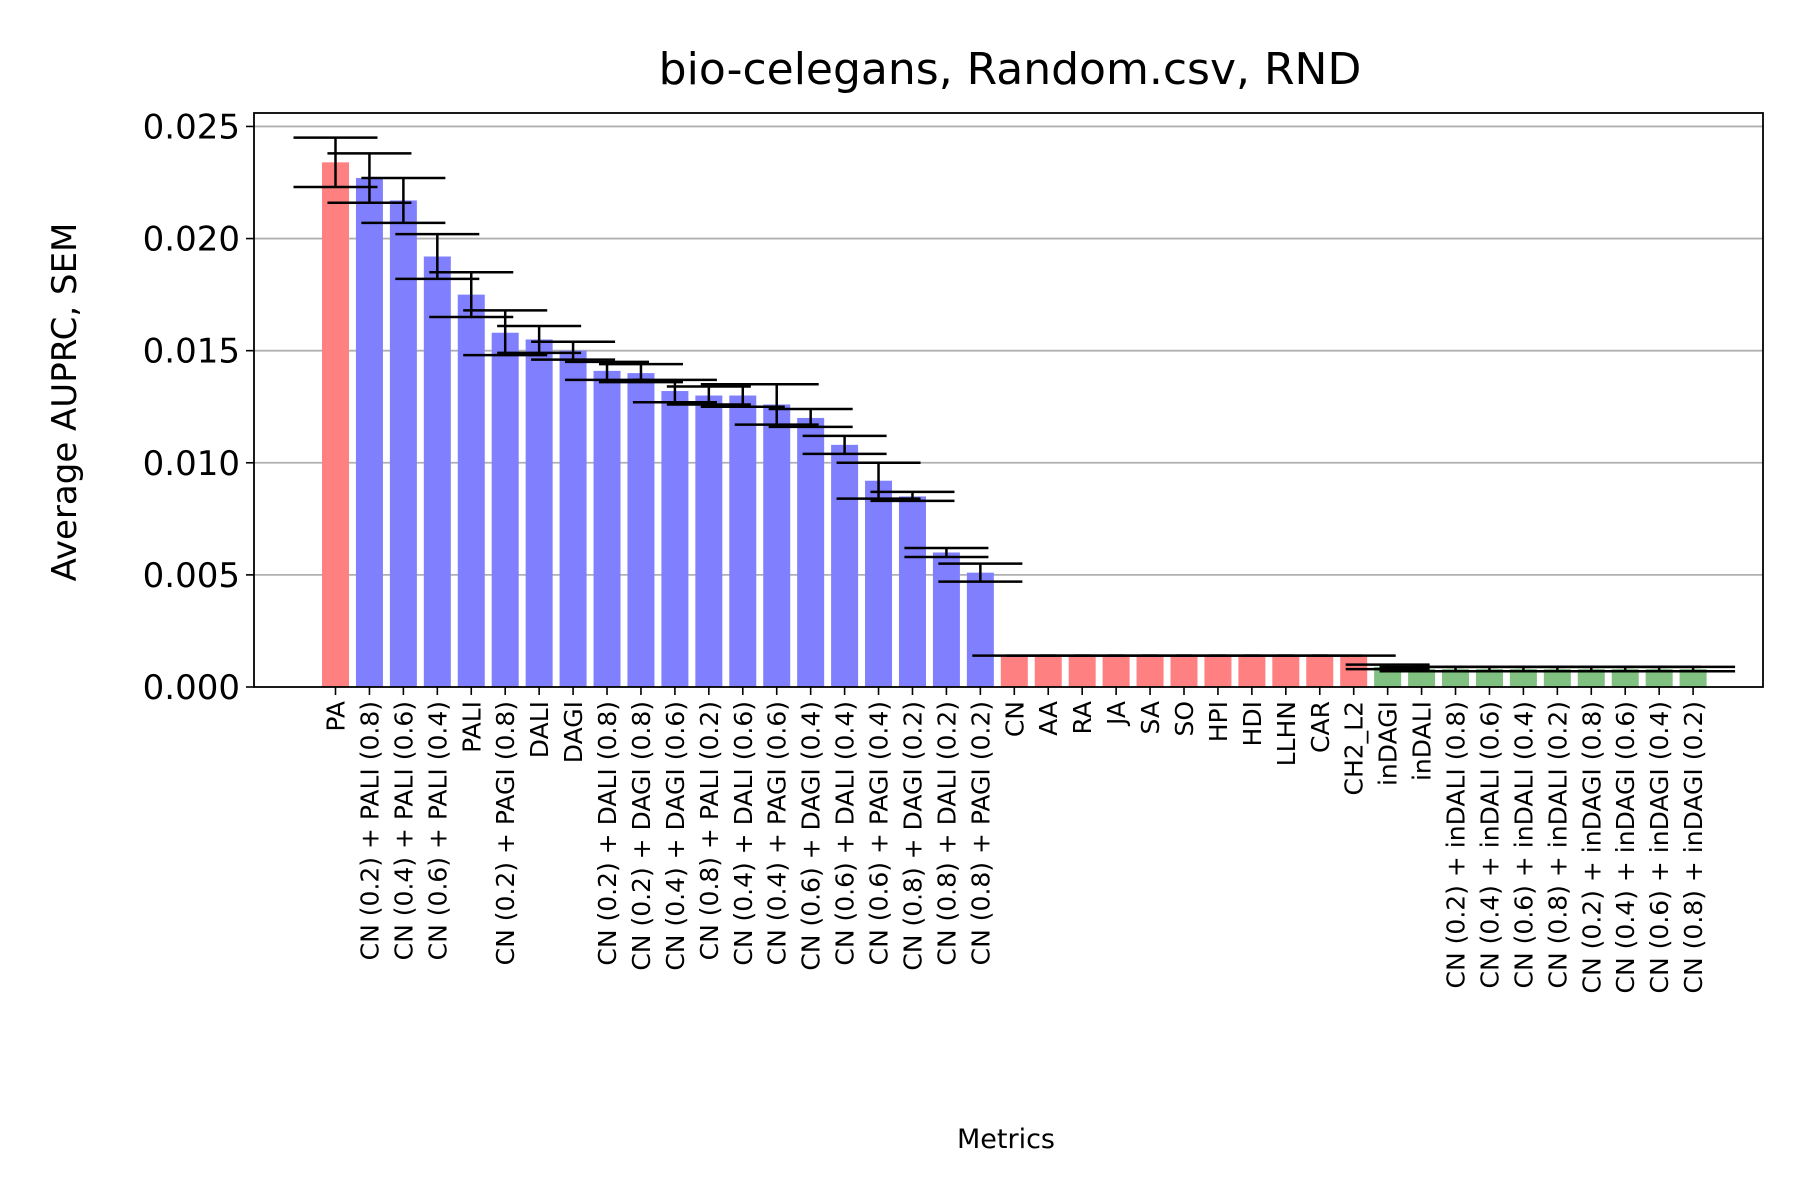 Image resolution: width=1800 pixels, height=1200 pixels. What do you see at coordinates (1625, 847) in the screenshot?
I see `x-tick-label: CN (0.4) + inDAGI (0.6)` at bounding box center [1625, 847].